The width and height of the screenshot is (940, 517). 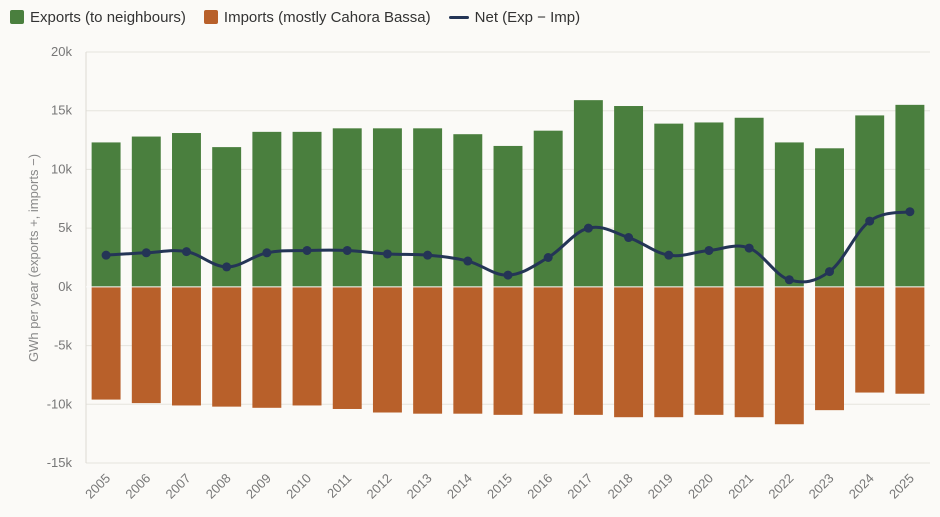 I want to click on x-tick-label: 2021, so click(x=740, y=486).